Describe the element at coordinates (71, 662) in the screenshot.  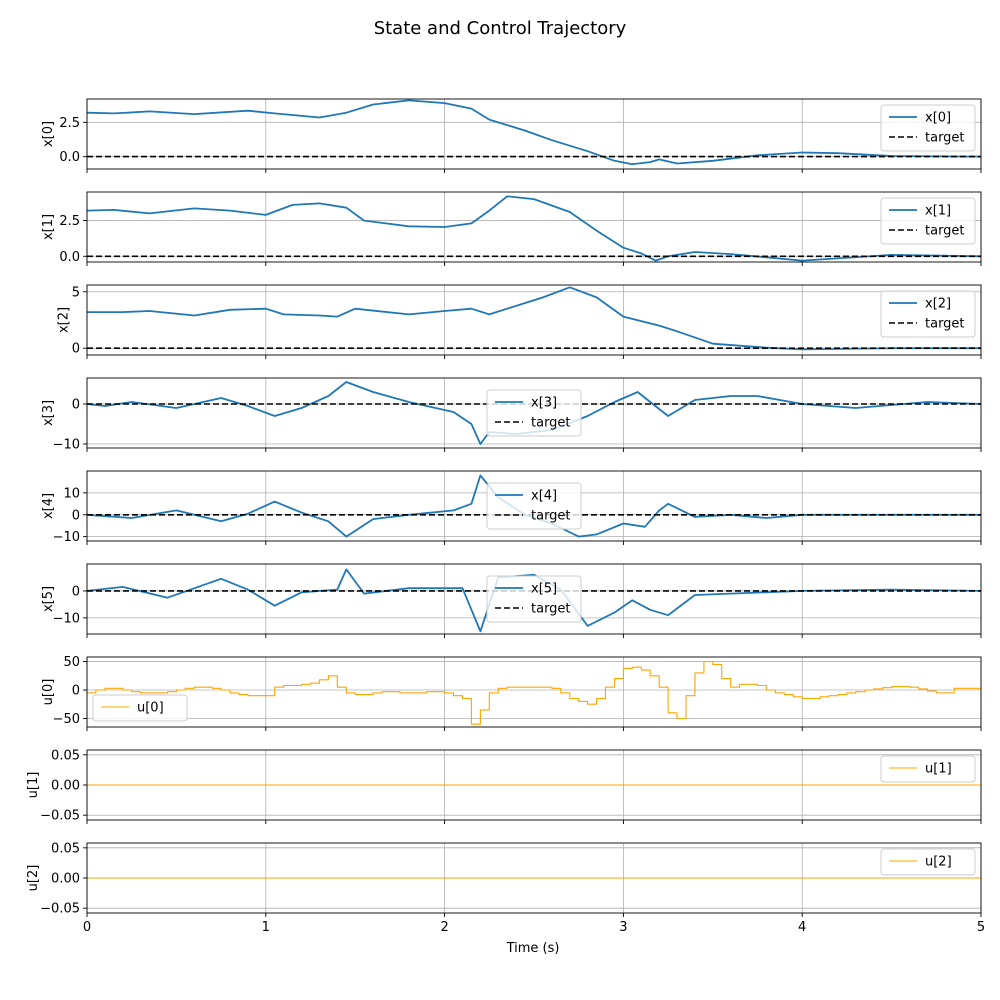
I see `y-tick-label: 50` at that location.